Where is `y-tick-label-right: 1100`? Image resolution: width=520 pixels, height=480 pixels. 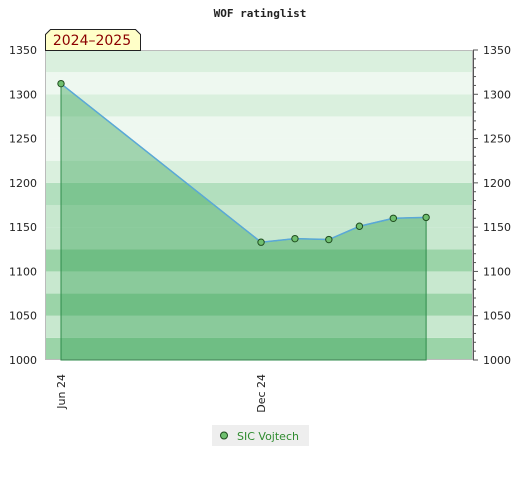
y-tick-label-right: 1100 is located at coordinates (497, 271).